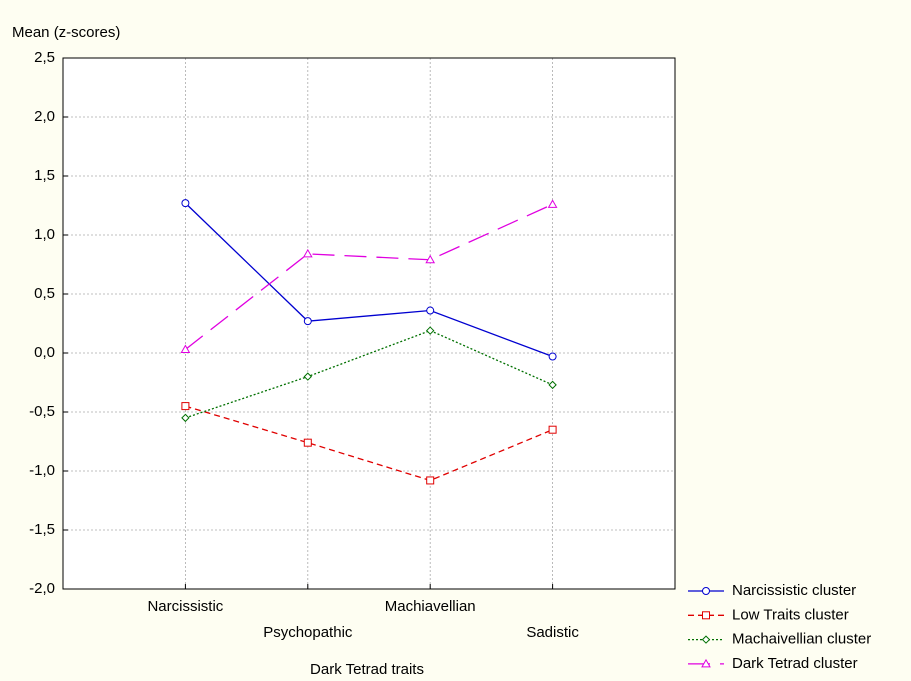 The image size is (911, 681). Describe the element at coordinates (42, 529) in the screenshot. I see `y-tick-label: -1,5` at that location.